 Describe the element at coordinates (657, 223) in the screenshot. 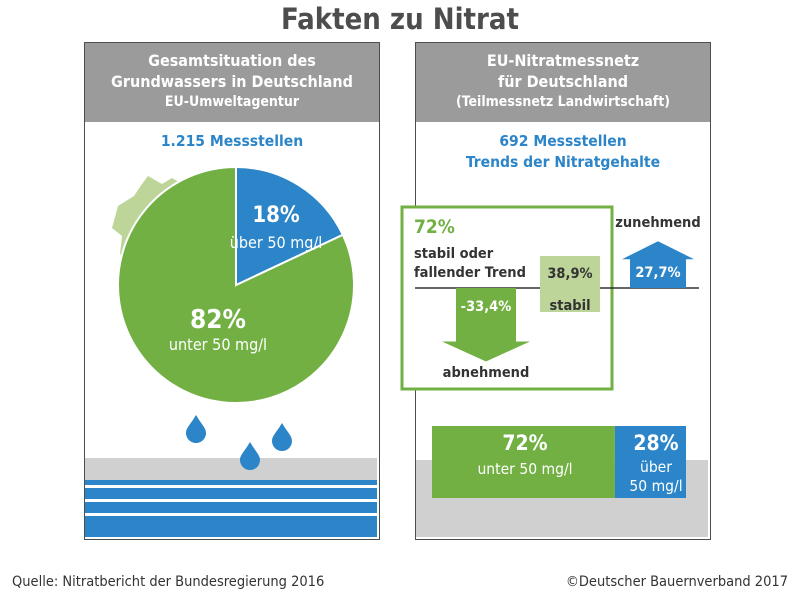

I see `bar-increasing-label: zunehmend` at that location.